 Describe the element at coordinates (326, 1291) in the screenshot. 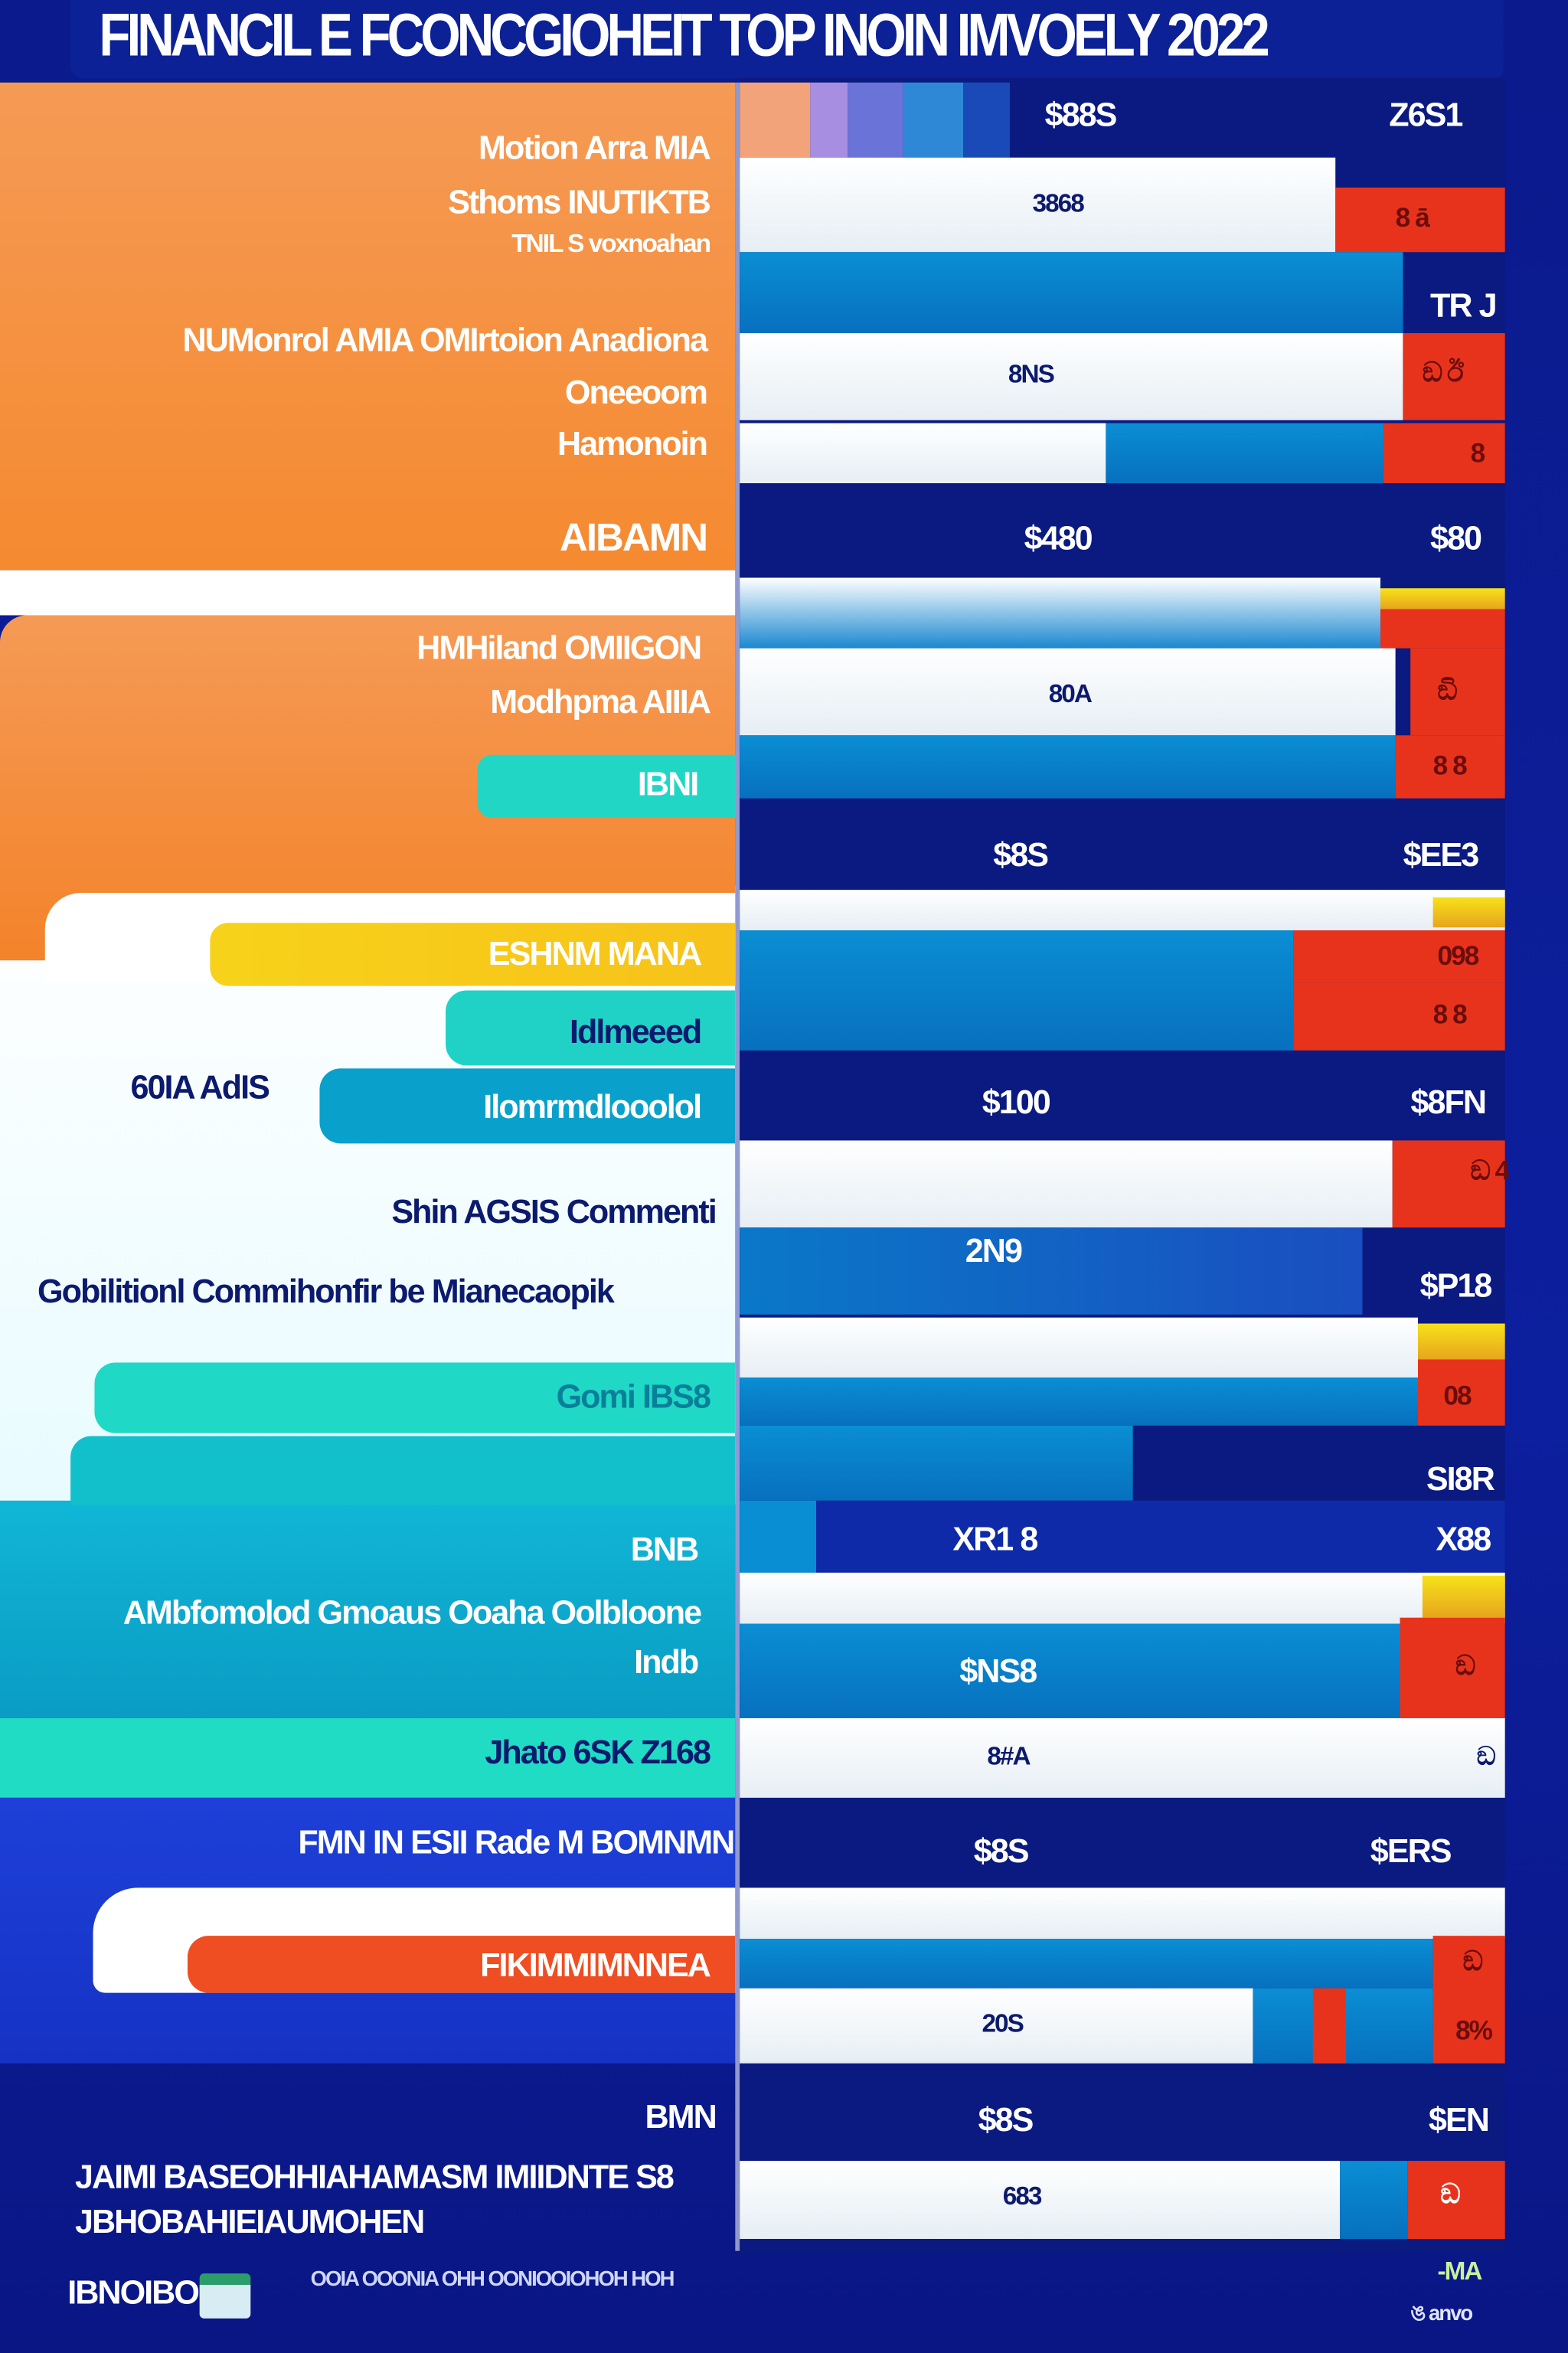

I see `label-s6: Gobilitionl Commihonfir be Mianecaopik` at that location.